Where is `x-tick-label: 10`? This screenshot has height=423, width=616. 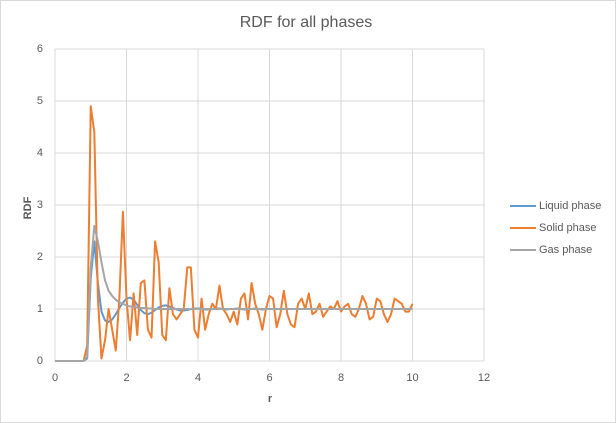 x-tick-label: 10 is located at coordinates (412, 378).